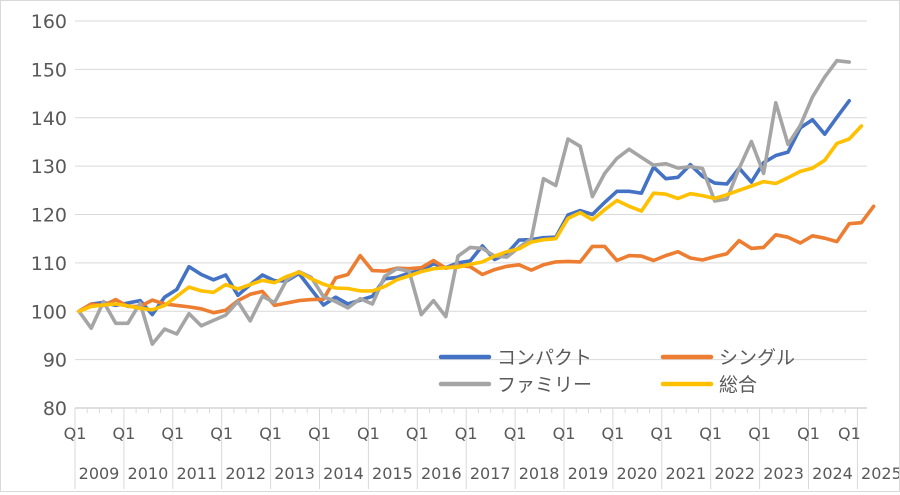  What do you see at coordinates (49, 264) in the screenshot?
I see `y-tick-label: 110` at bounding box center [49, 264].